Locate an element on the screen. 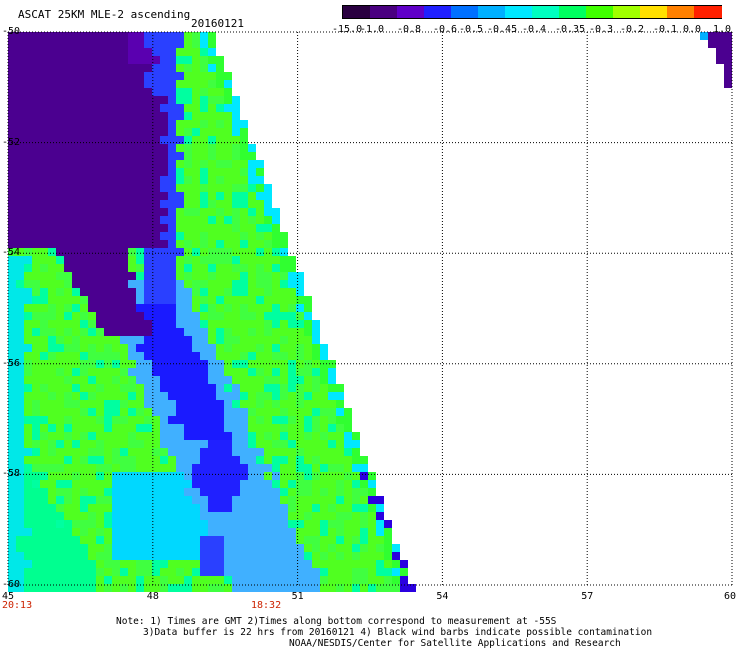 The width and height of the screenshot is (740, 650). colorbar-tick-label: 1.0 is located at coordinates (722, 29).